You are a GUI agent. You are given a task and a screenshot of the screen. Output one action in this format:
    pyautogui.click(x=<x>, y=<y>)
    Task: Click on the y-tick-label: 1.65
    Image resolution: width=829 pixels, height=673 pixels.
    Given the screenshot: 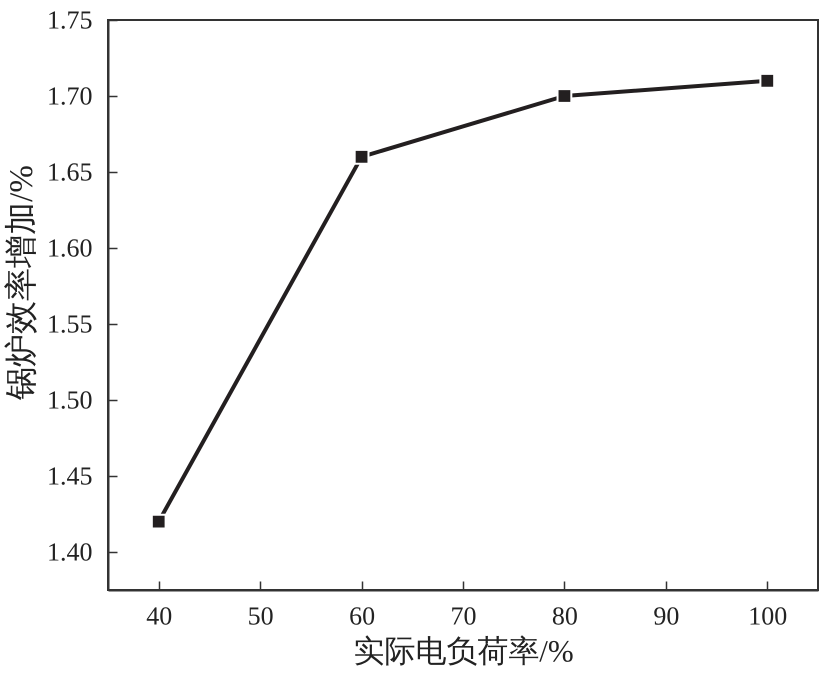 What is the action you would take?
    pyautogui.click(x=69, y=172)
    